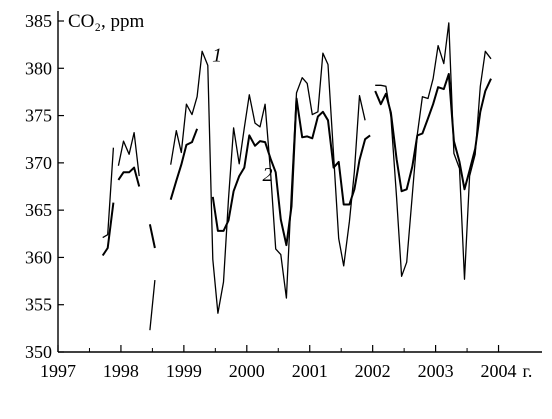  I want to click on x-ticks: 1997 1998 1999 2000 2001 2002 2003 2004, so click(278, 363).